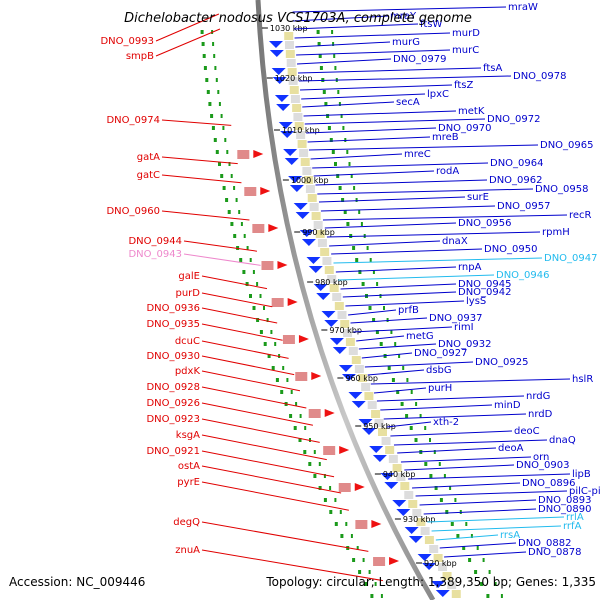 This screenshot has width=600, height=600. What do you see at coordinates (419, 519) in the screenshot?
I see `scale-tick-label: 930 kbp` at bounding box center [419, 519].